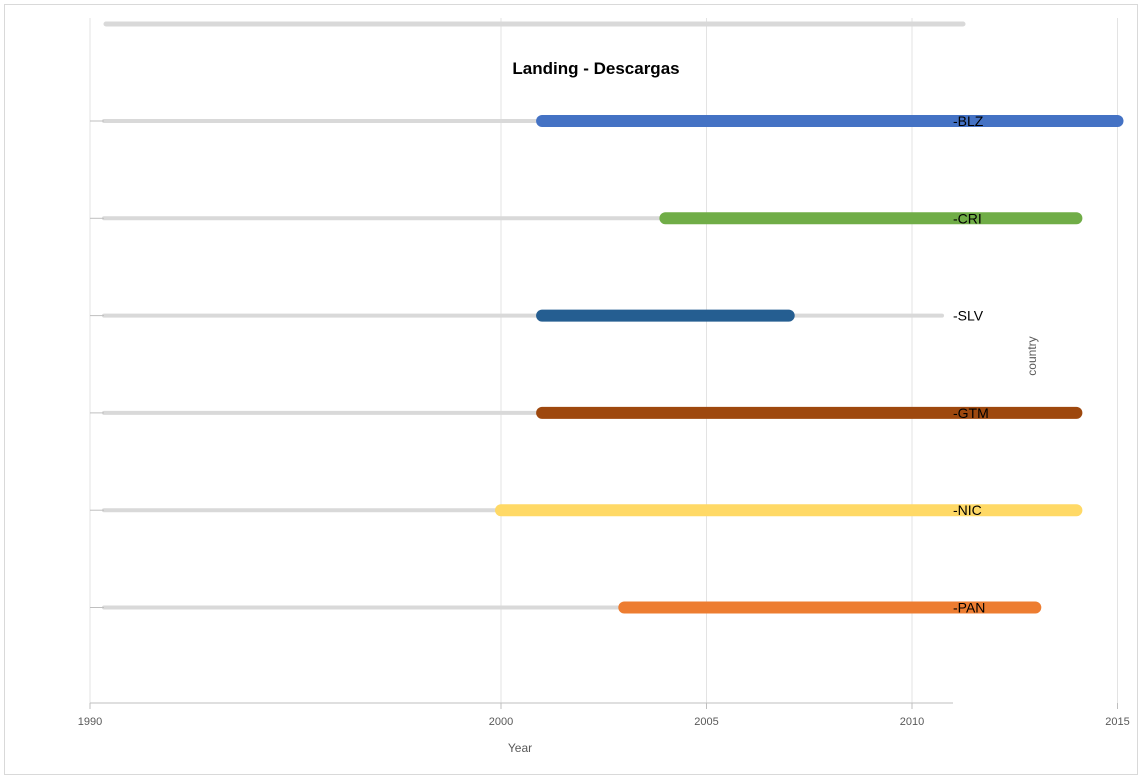 Image resolution: width=1140 pixels, height=777 pixels. Describe the element at coordinates (971, 413) in the screenshot. I see `category-label-gtm: -GTM` at that location.